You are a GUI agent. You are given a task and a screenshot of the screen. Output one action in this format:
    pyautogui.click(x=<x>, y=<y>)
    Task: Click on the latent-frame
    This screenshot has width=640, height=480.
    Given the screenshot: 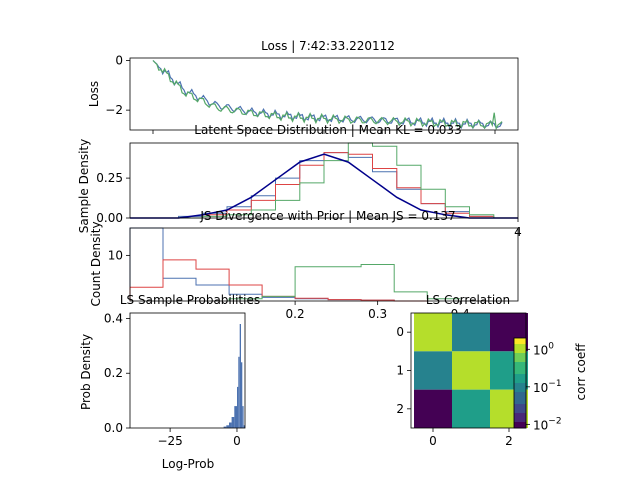 What is the action you would take?
    pyautogui.click(x=324, y=180)
    